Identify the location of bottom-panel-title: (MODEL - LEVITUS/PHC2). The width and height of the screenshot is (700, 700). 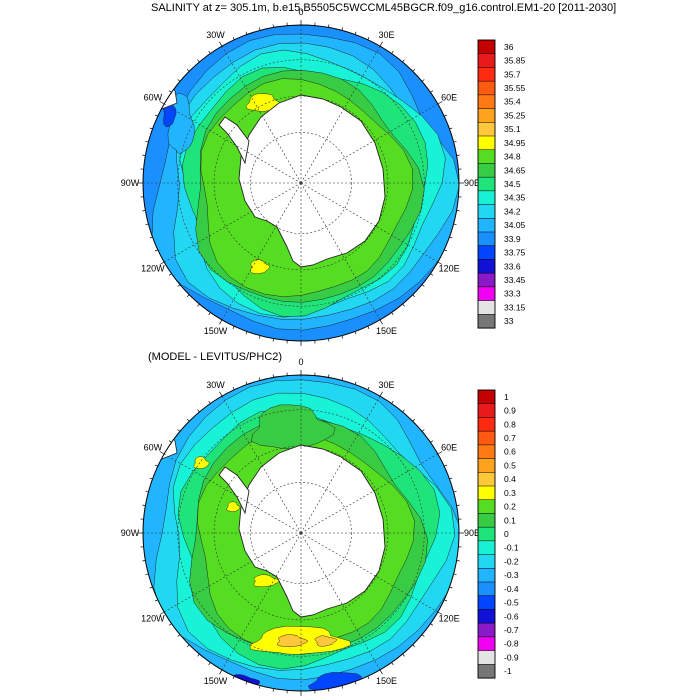
(215, 357).